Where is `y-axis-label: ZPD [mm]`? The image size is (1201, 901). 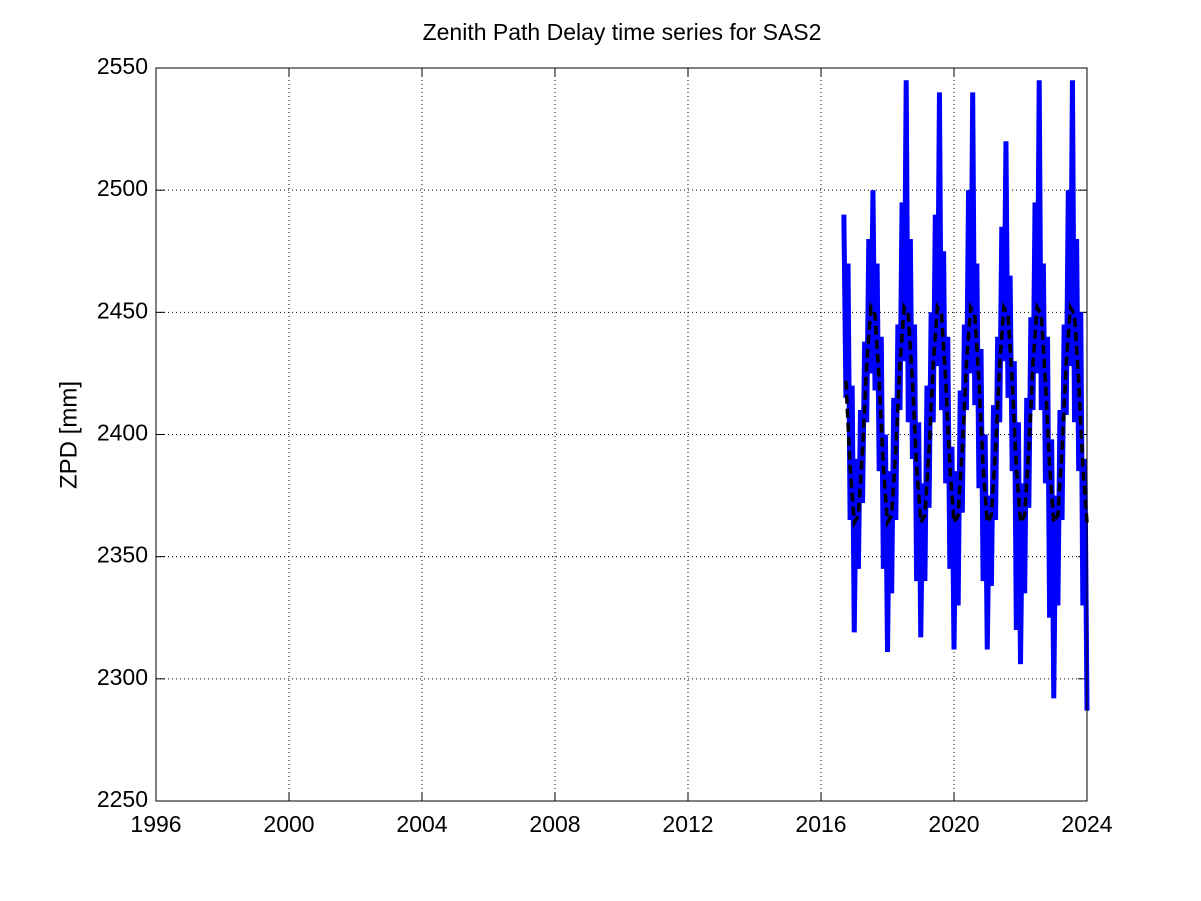
y-axis-label: ZPD [mm] is located at coordinates (68, 435).